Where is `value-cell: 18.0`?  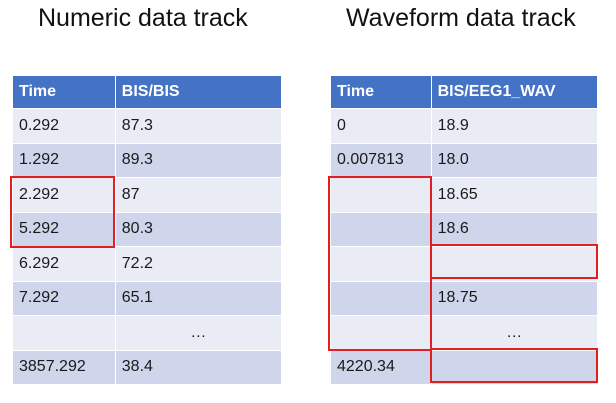
value-cell: 18.0 is located at coordinates (514, 160).